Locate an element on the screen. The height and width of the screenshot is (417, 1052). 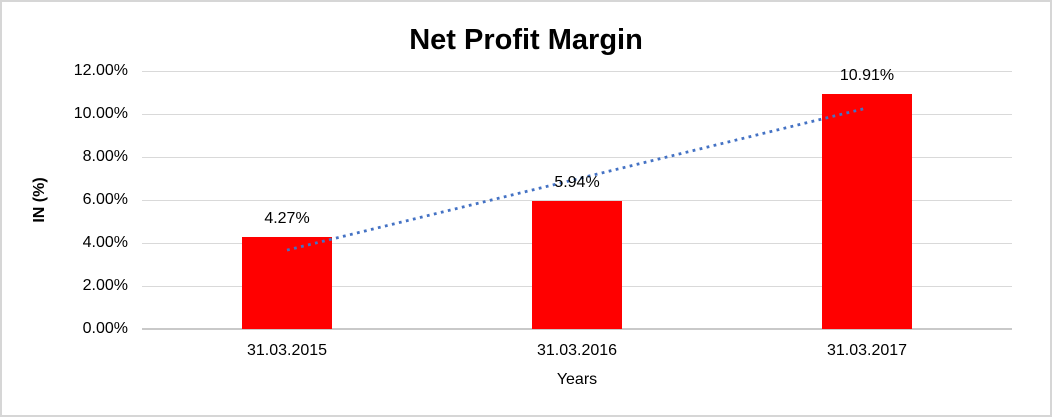
y-tick-label: 12.00% is located at coordinates (100, 70).